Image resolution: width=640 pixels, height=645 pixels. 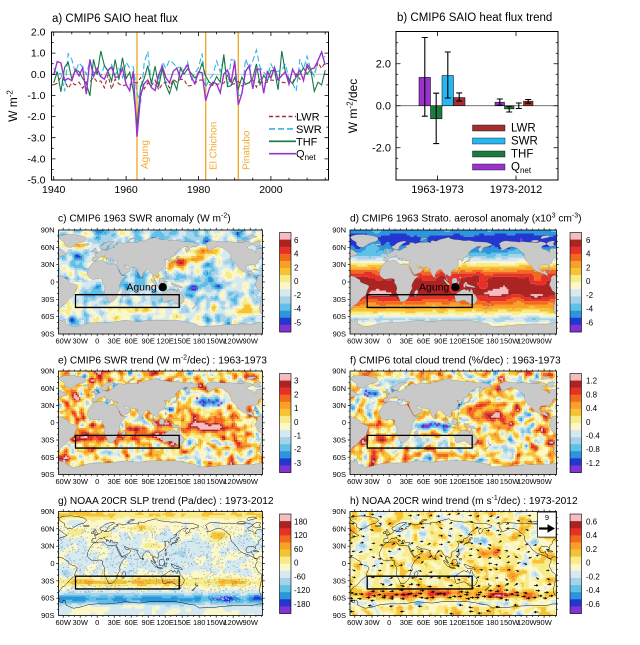 What do you see at coordinates (38, 75) in the screenshot?
I see `svg-text: 0.0` at bounding box center [38, 75].